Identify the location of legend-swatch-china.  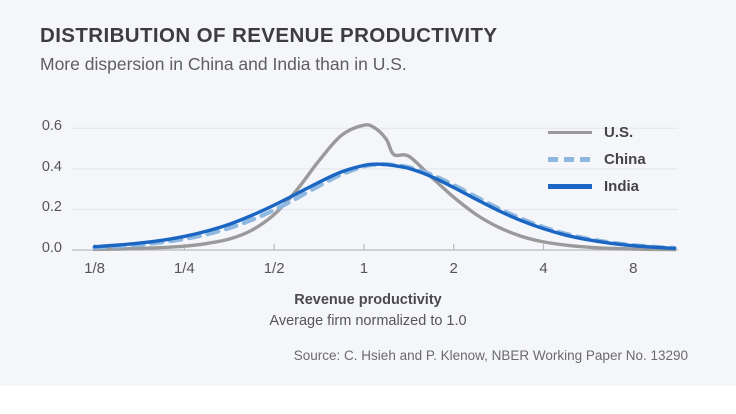
(570, 159).